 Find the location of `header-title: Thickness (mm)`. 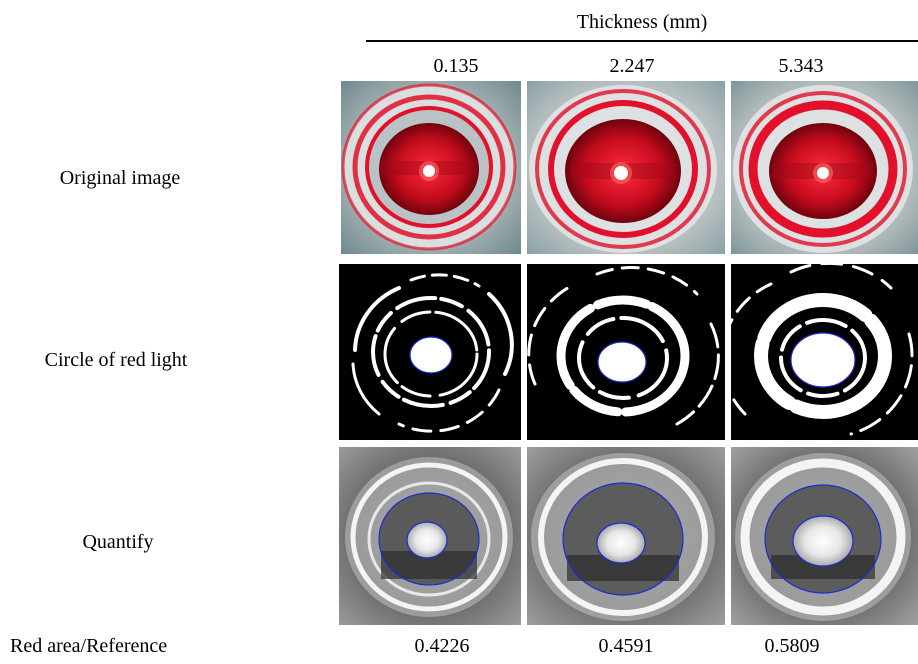

header-title: Thickness (mm) is located at coordinates (642, 22).